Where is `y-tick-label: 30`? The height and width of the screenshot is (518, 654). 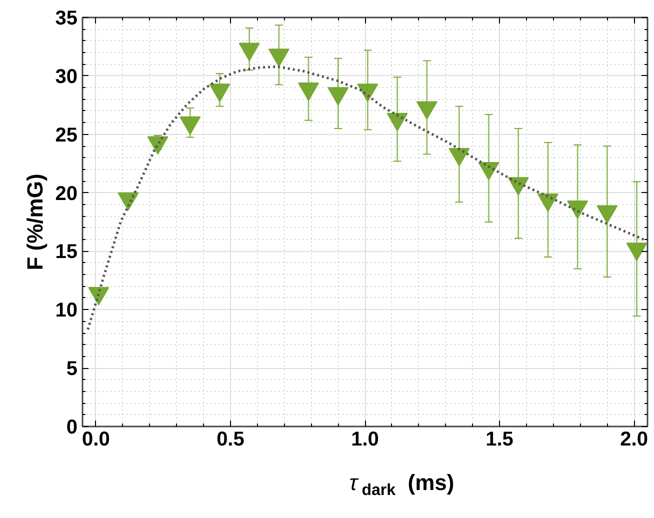
y-tick-label: 30 is located at coordinates (66, 77).